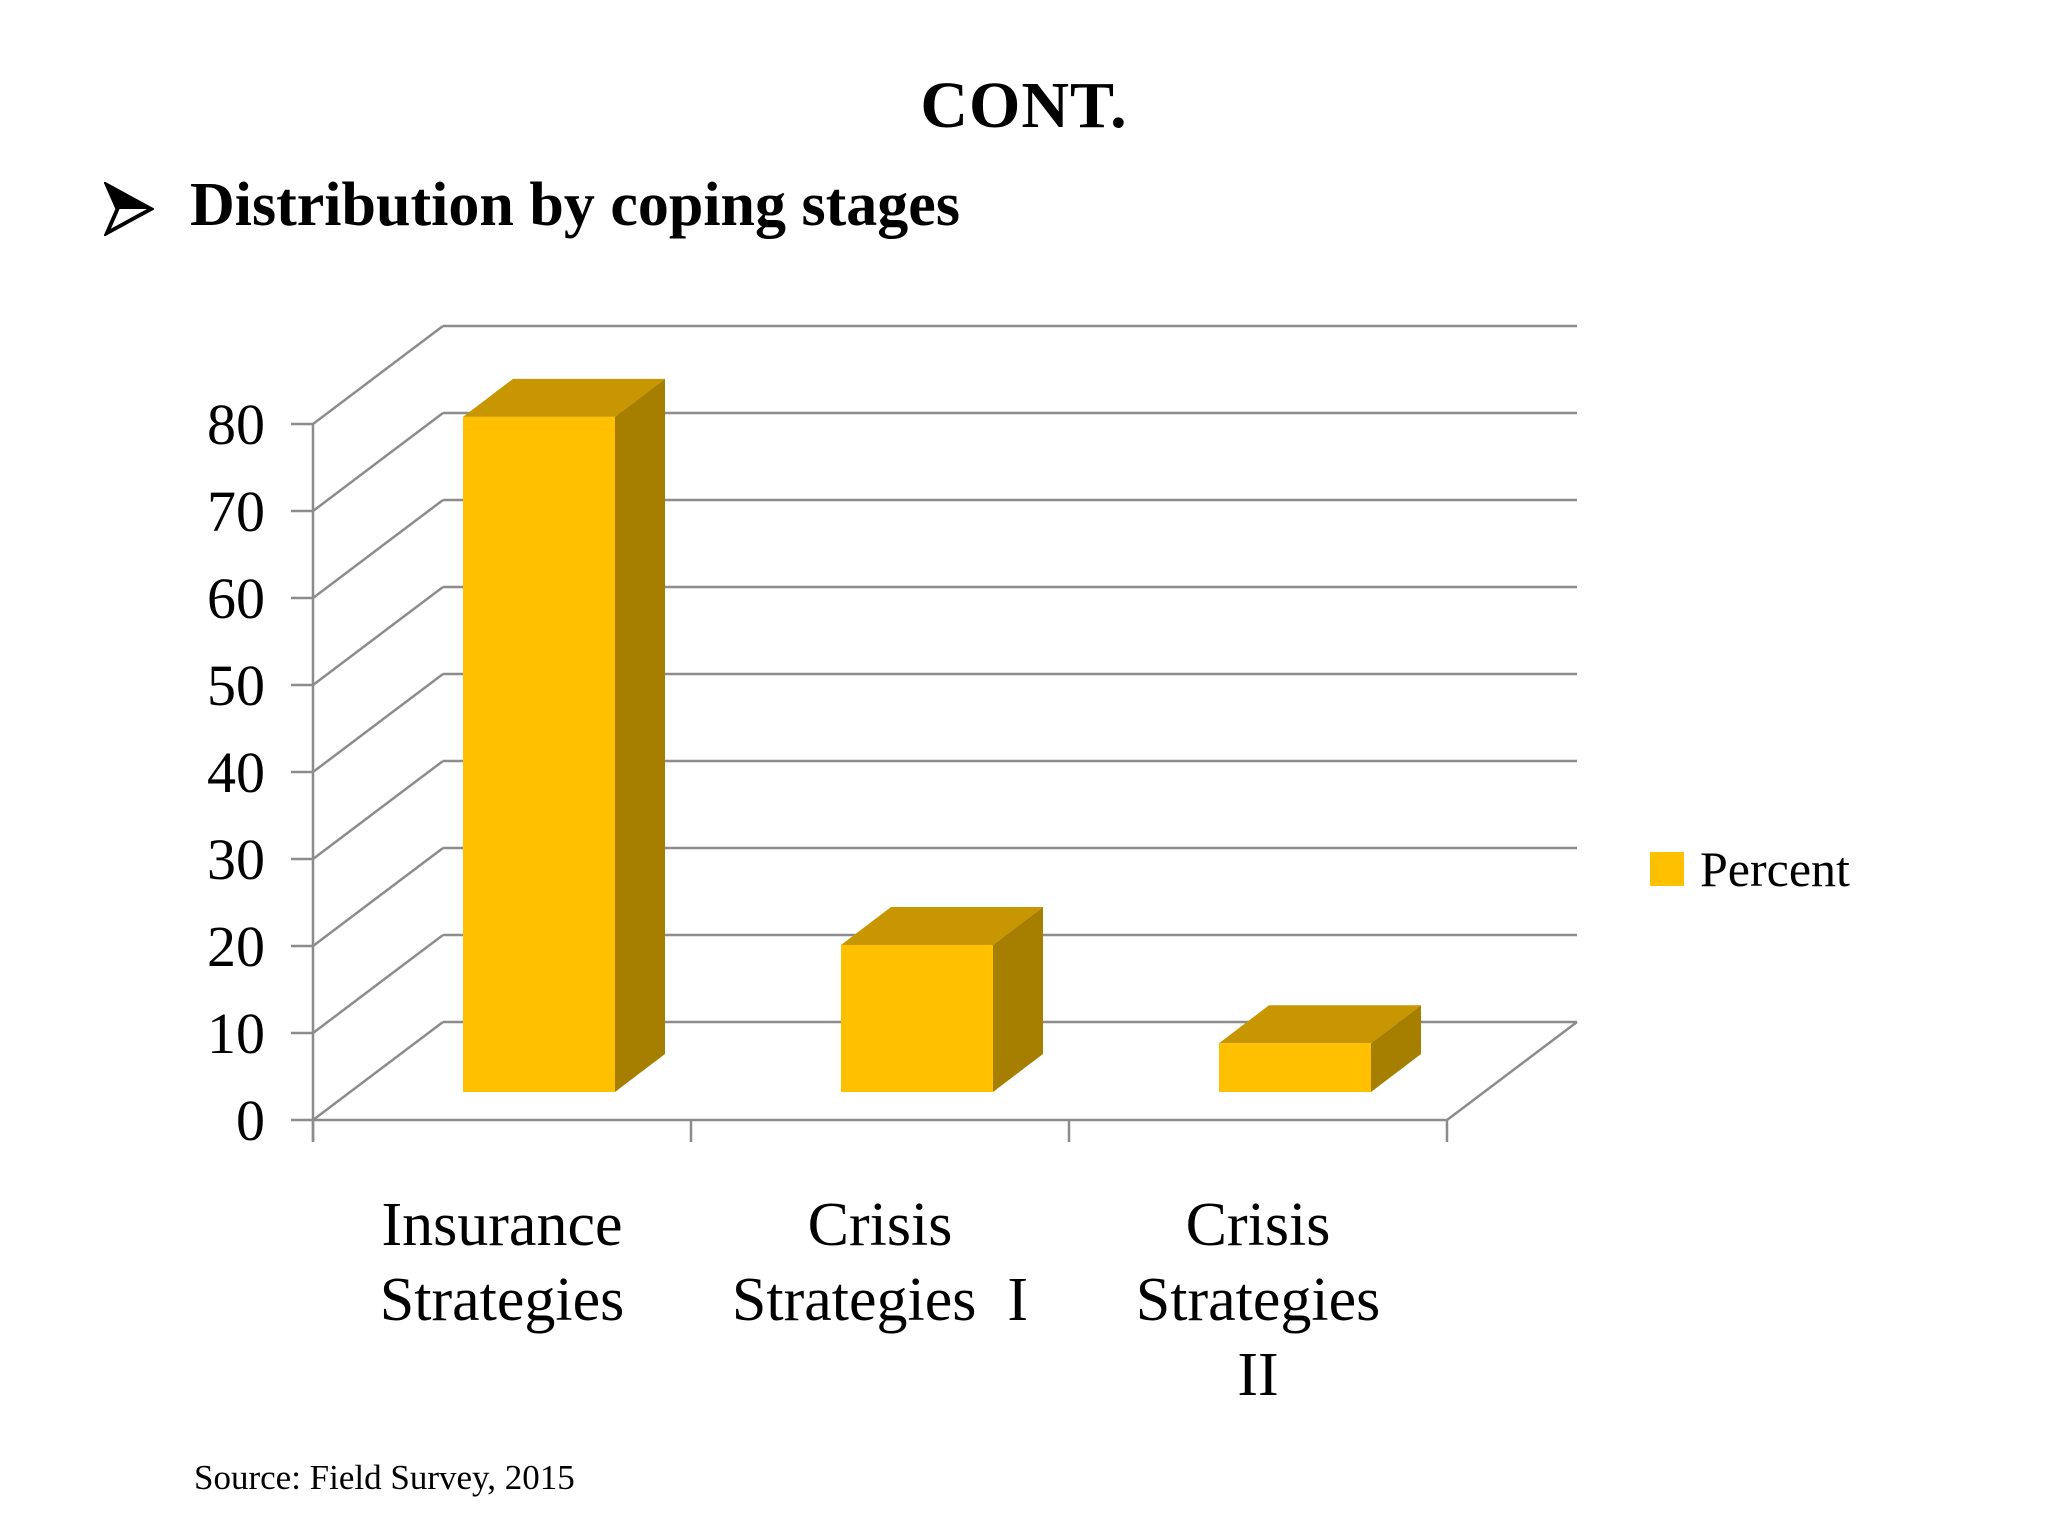 This screenshot has width=2048, height=1536. What do you see at coordinates (236, 1033) in the screenshot?
I see `y-tick-label: 10` at bounding box center [236, 1033].